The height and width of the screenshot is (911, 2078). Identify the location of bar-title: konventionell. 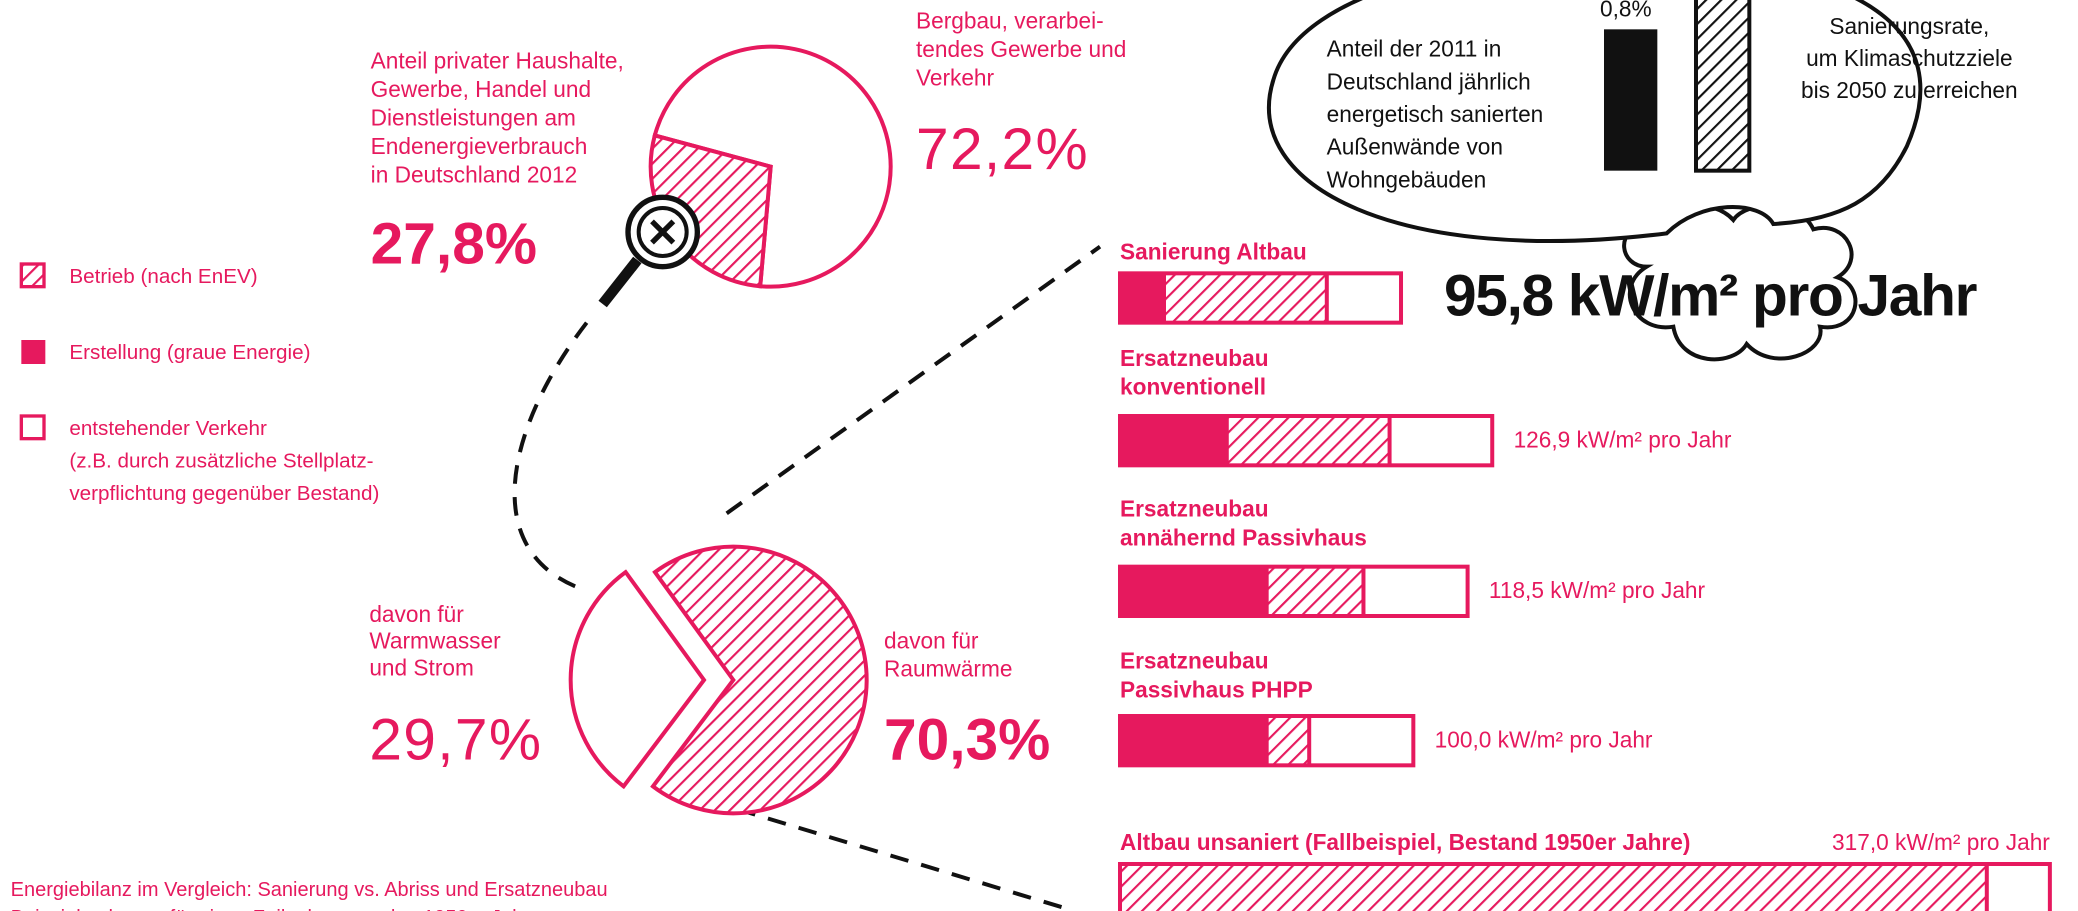
(1193, 387).